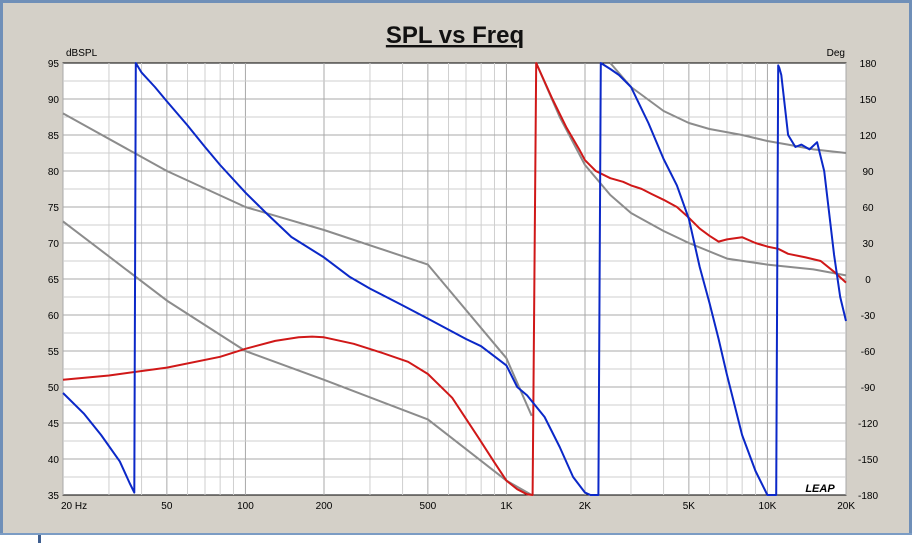 The image size is (912, 543). What do you see at coordinates (54, 496) in the screenshot?
I see `left-tick-label: 35` at bounding box center [54, 496].